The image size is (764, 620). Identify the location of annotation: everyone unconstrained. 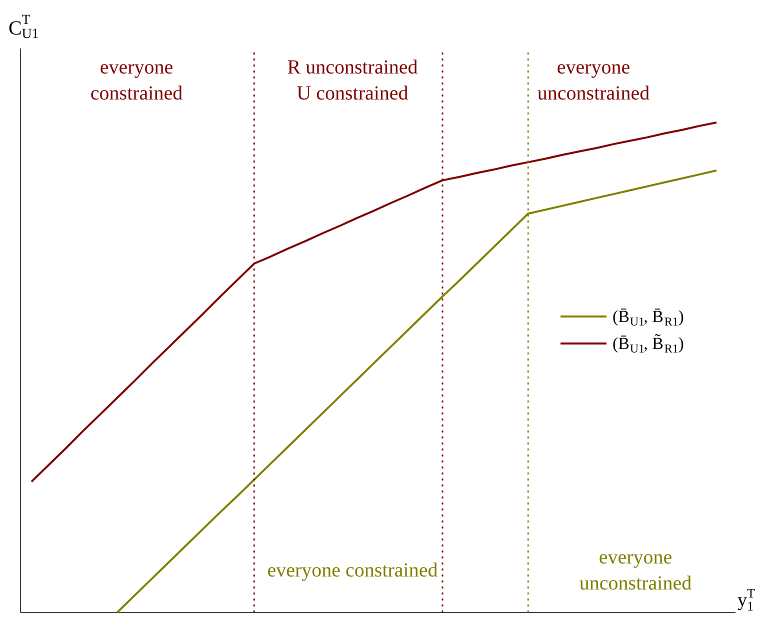
(635, 570).